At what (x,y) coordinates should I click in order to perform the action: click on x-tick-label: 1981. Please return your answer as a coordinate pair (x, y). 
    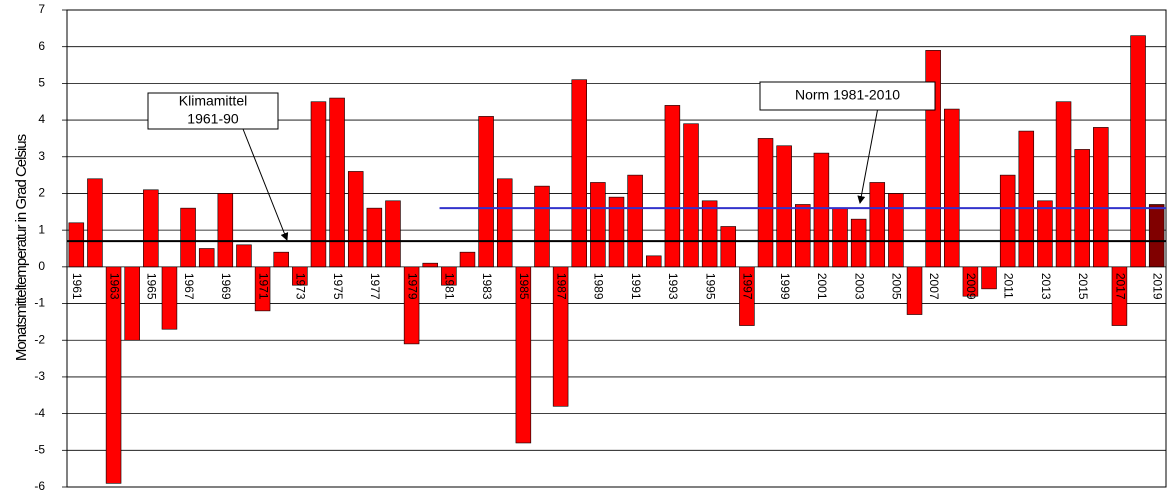
    Looking at the image, I should click on (450, 286).